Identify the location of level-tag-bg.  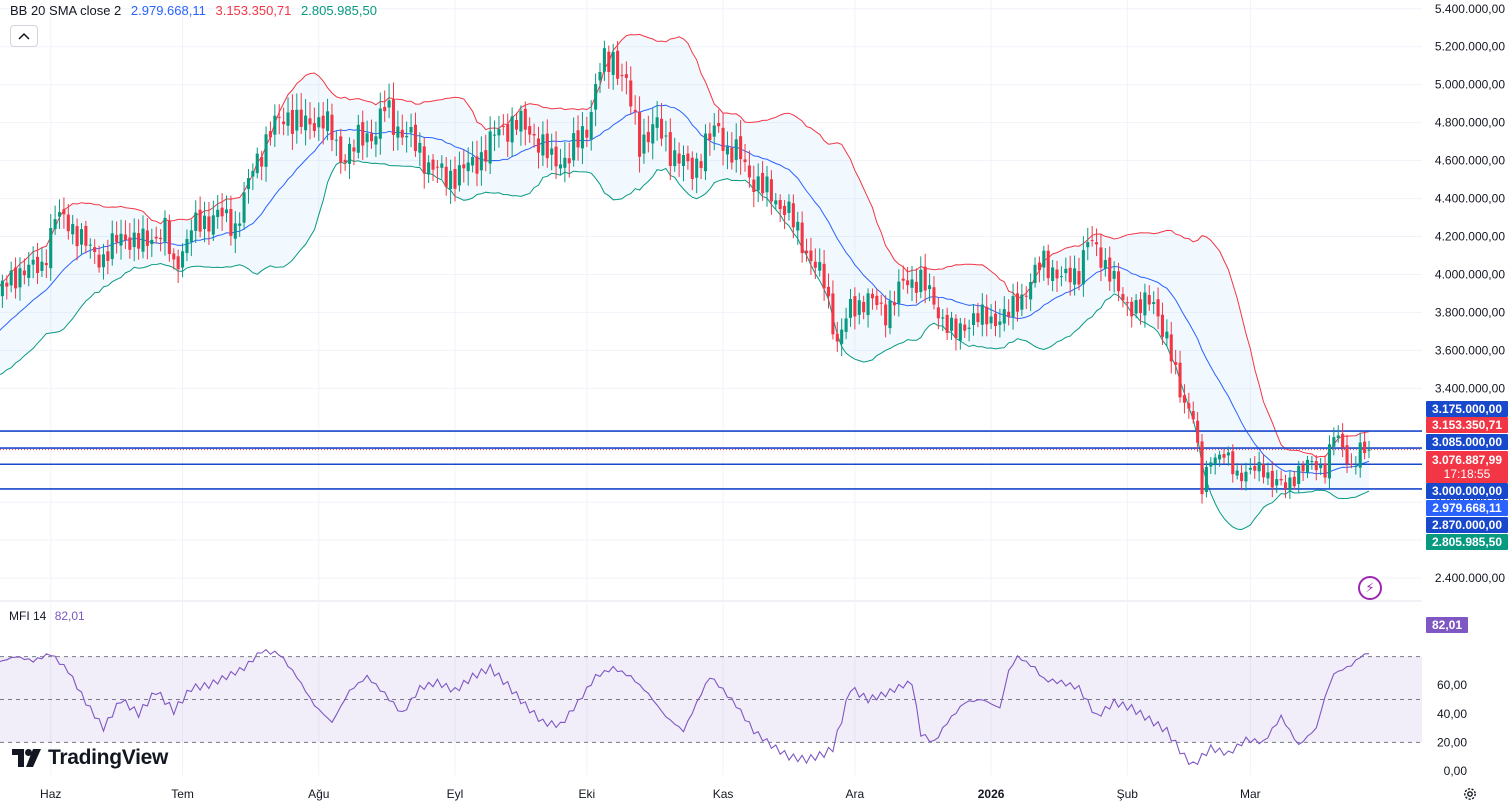
(1467, 409).